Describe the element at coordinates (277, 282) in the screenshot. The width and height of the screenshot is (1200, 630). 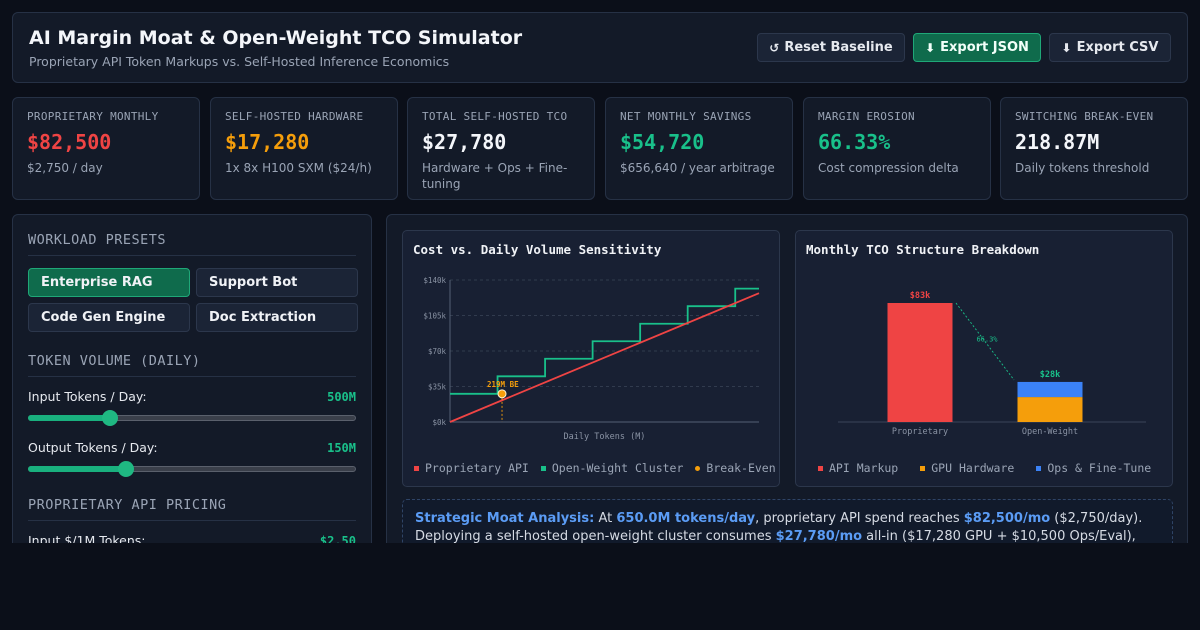
I see `preset-support-bot: Support Bot` at that location.